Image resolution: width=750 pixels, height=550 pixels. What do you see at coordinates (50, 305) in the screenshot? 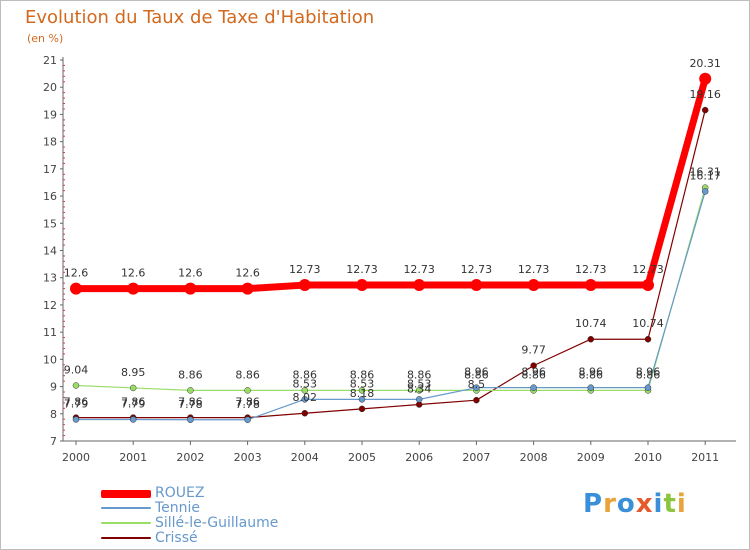
I see `y-tick-label: 12` at bounding box center [50, 305].